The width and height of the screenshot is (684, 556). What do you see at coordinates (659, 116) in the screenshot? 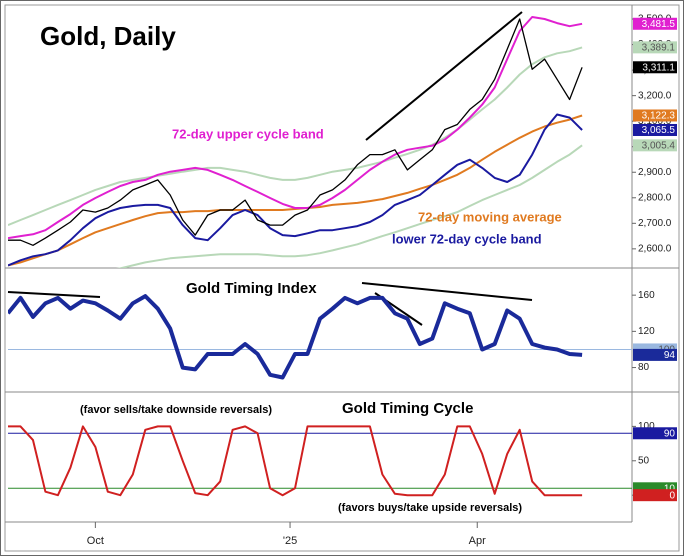
I see `value-box-label: 3,122.3` at bounding box center [659, 116].